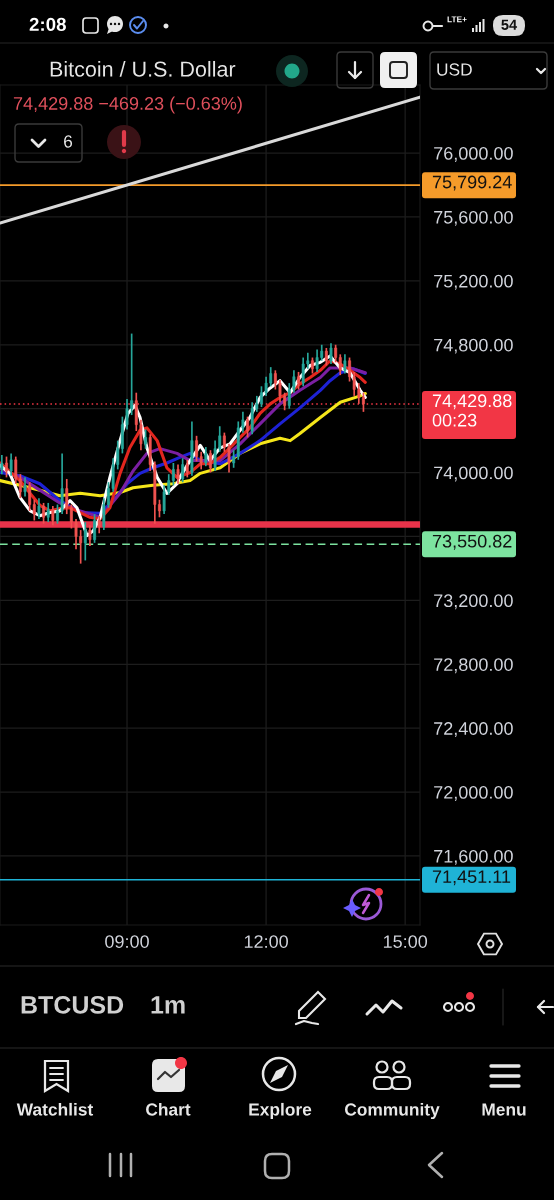  Describe the element at coordinates (473, 857) in the screenshot. I see `y-tick-label: 71,600.00` at that location.